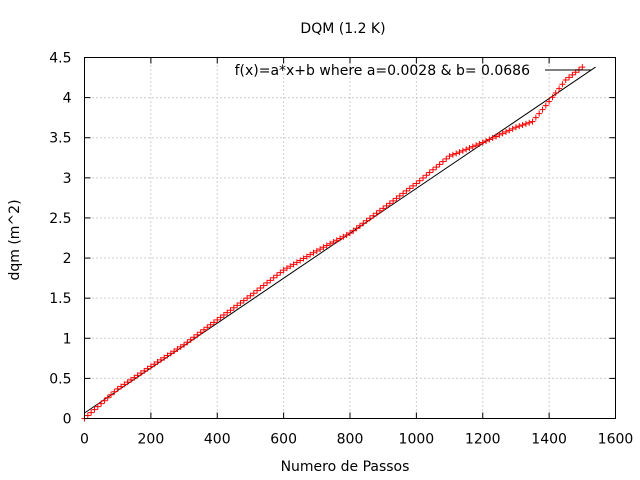  Describe the element at coordinates (67, 420) in the screenshot. I see `y-tick-label: 0` at that location.